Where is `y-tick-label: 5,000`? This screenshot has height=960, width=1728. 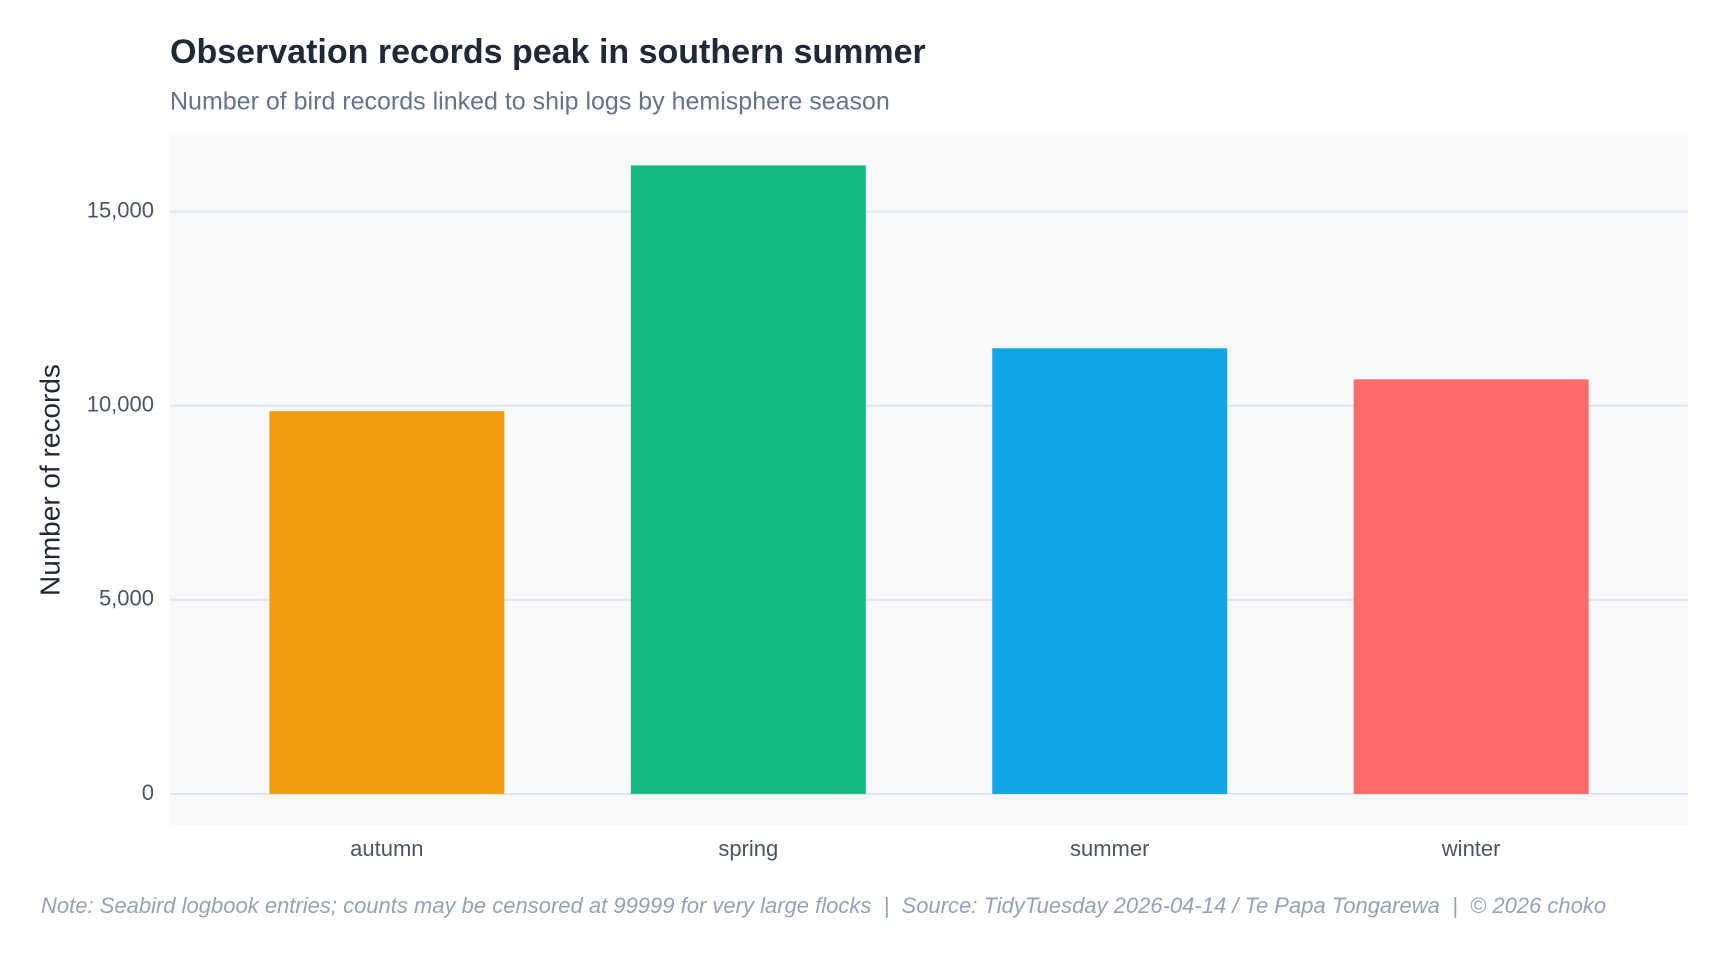
y-tick-label: 5,000 is located at coordinates (126, 598).